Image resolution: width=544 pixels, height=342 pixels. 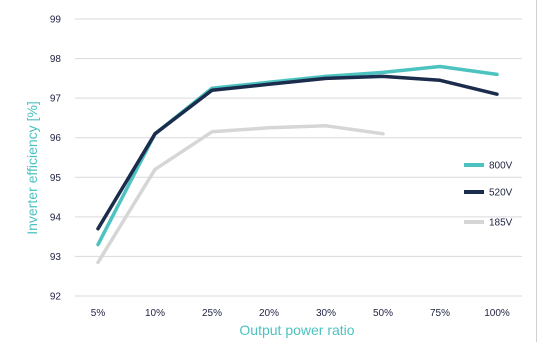 What do you see at coordinates (296, 330) in the screenshot?
I see `x-axis-title: Output power ratio` at bounding box center [296, 330].